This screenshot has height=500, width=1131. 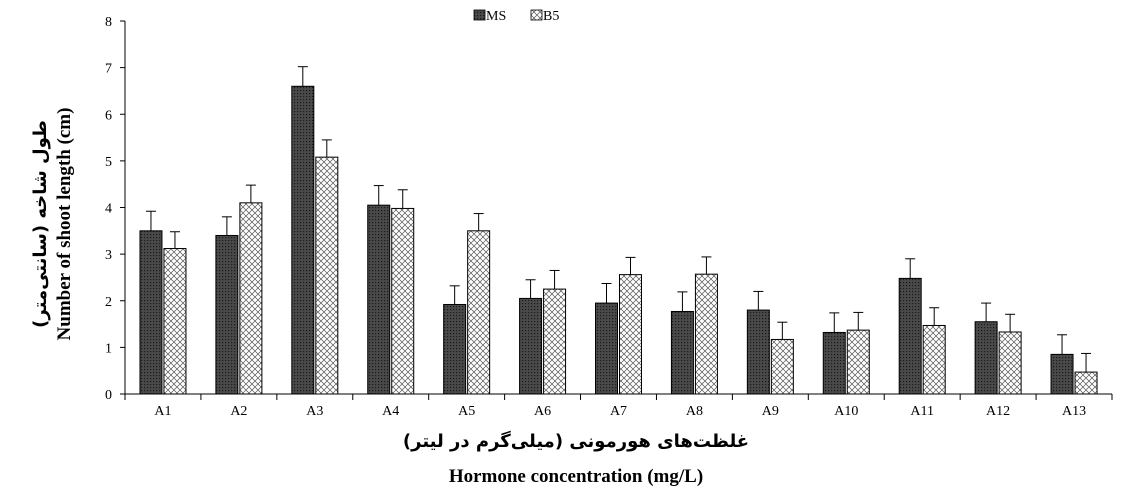 I want to click on x-axis-ticks: A1 A2 A3 A4 A5 A6 A7 A8 A9 A10 A11 A12 A13, so click(x=618, y=406).